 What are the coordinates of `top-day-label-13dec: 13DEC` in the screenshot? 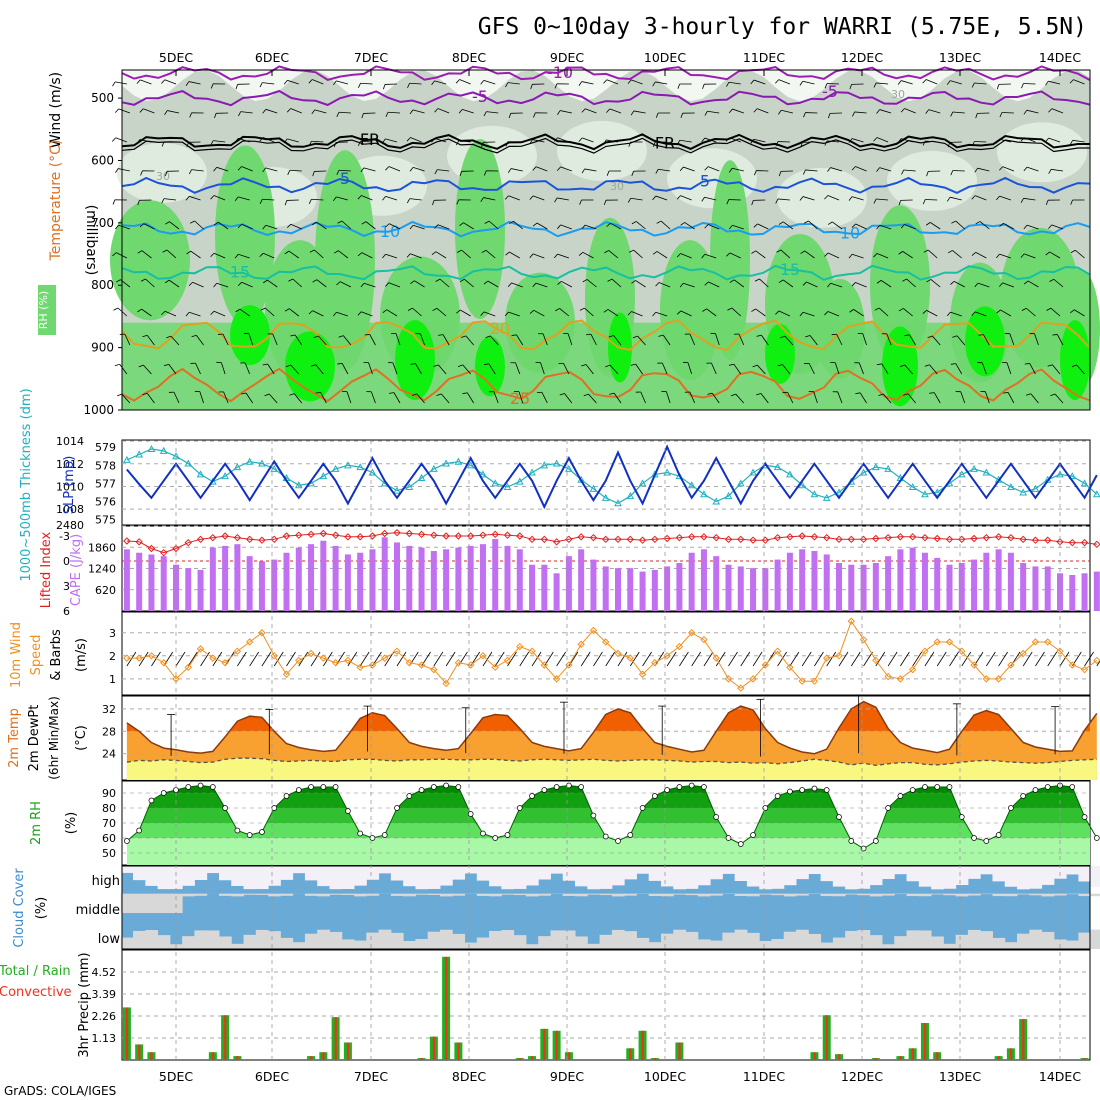 It's located at (960, 57).